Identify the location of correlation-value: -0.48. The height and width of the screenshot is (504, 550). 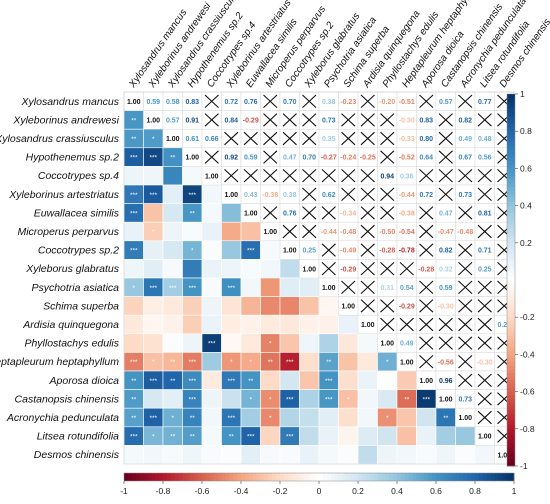
(348, 232).